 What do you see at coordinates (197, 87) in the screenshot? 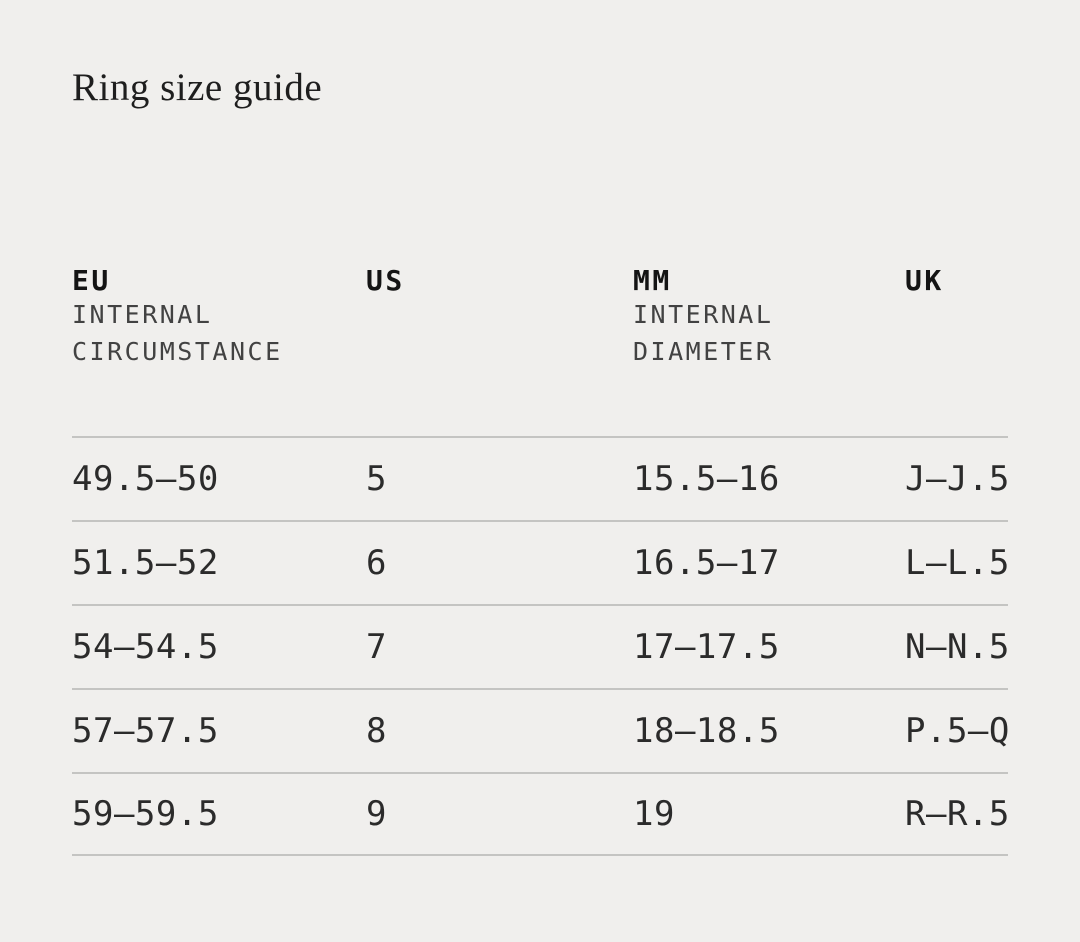
I see `page-title: Ring size guide` at bounding box center [197, 87].